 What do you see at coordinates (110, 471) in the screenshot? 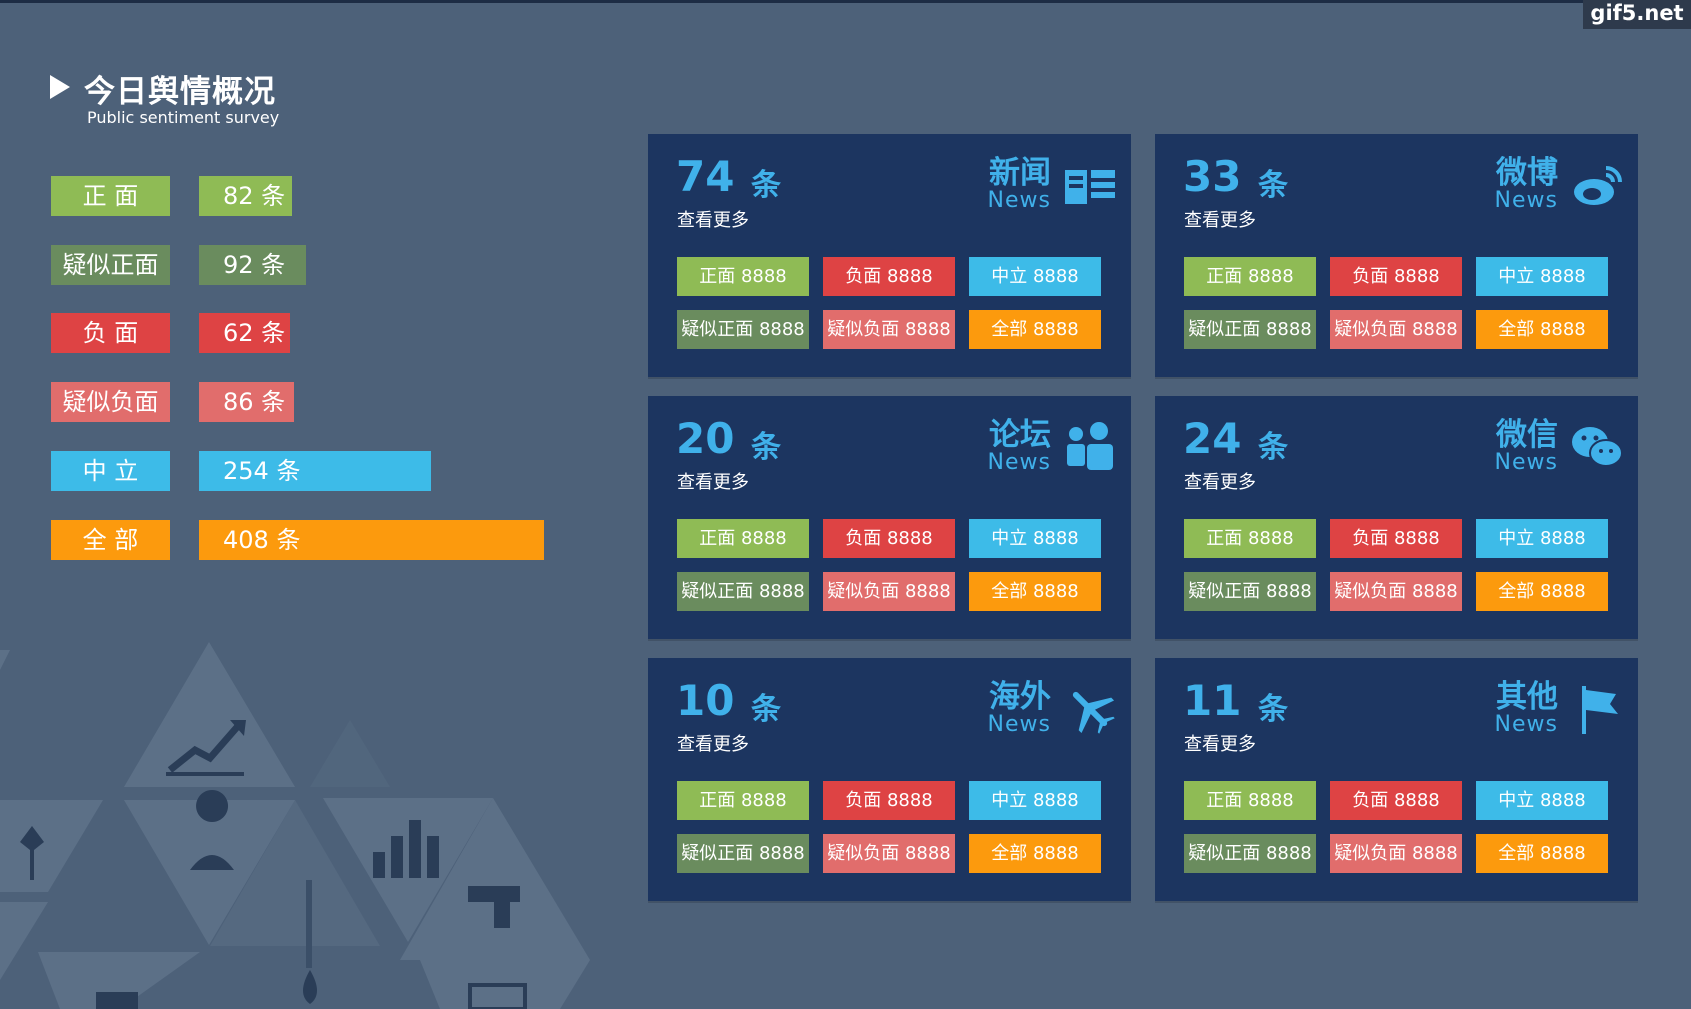
I see `stat-label: 中 立` at bounding box center [110, 471].